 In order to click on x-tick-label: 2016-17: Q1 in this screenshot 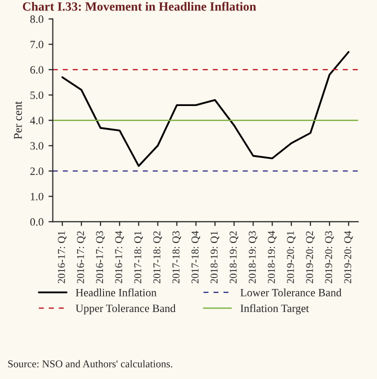, I will do `click(62, 257)`.